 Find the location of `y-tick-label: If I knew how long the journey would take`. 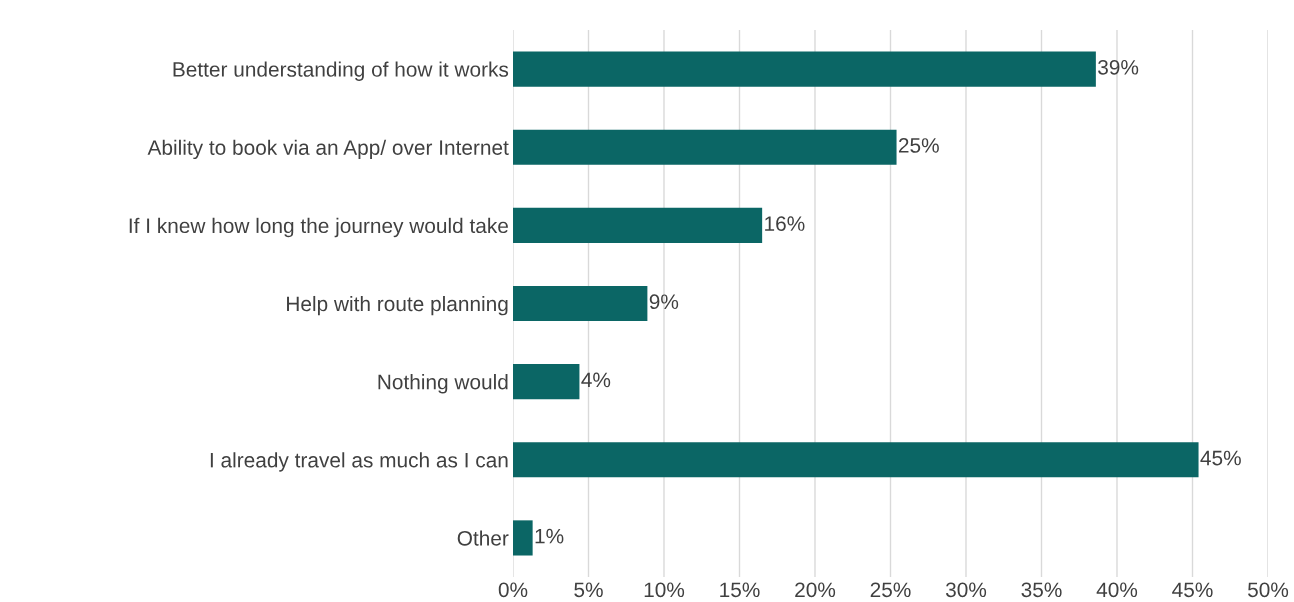

y-tick-label: If I knew how long the journey would take is located at coordinates (318, 227).